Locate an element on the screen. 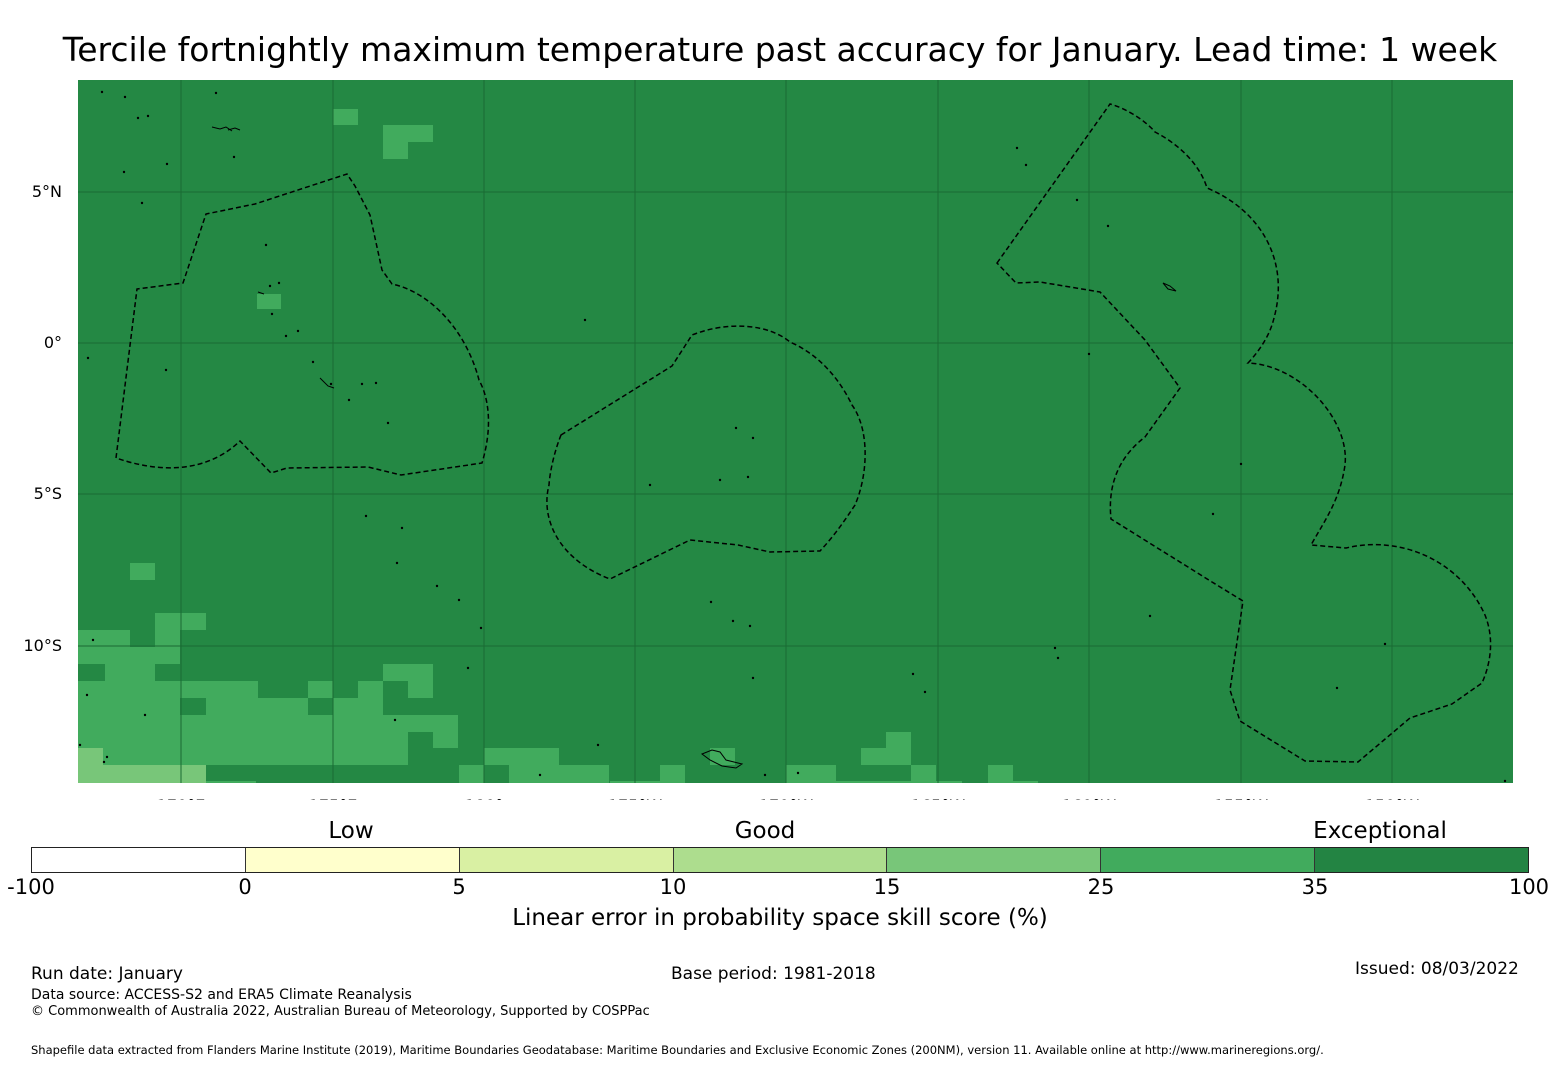 The height and width of the screenshot is (1065, 1560). legend-category-good: Good is located at coordinates (765, 831).